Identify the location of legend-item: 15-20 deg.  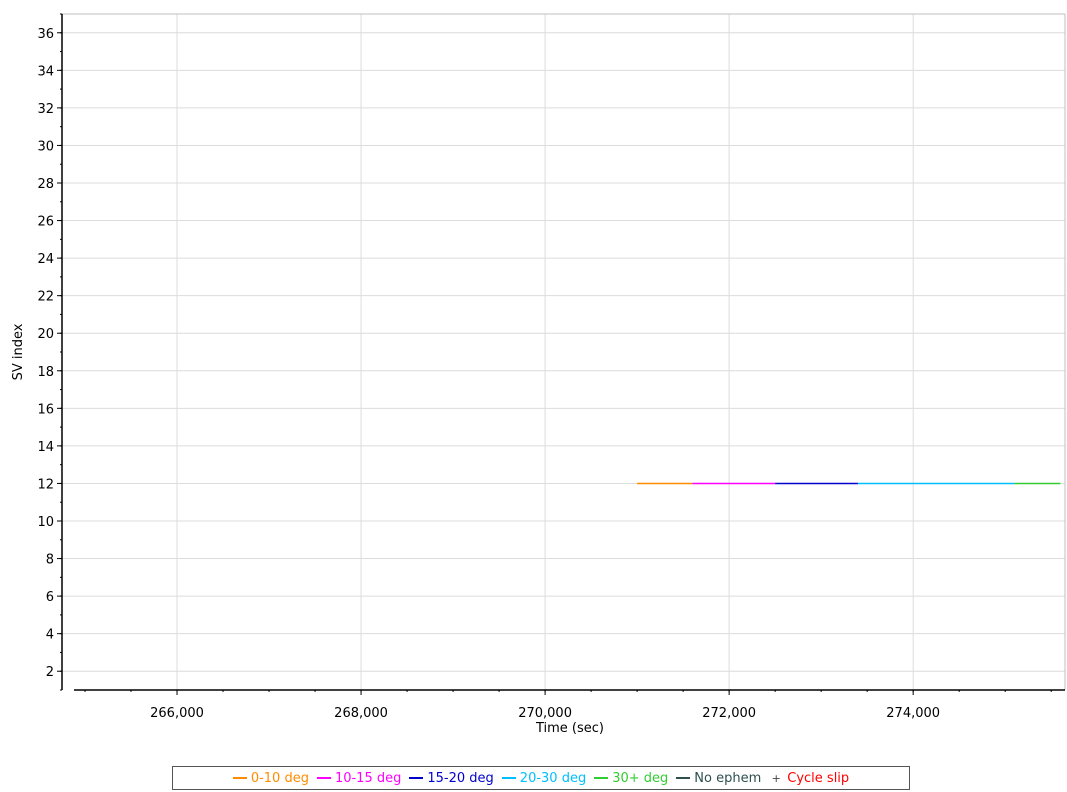
(451, 778).